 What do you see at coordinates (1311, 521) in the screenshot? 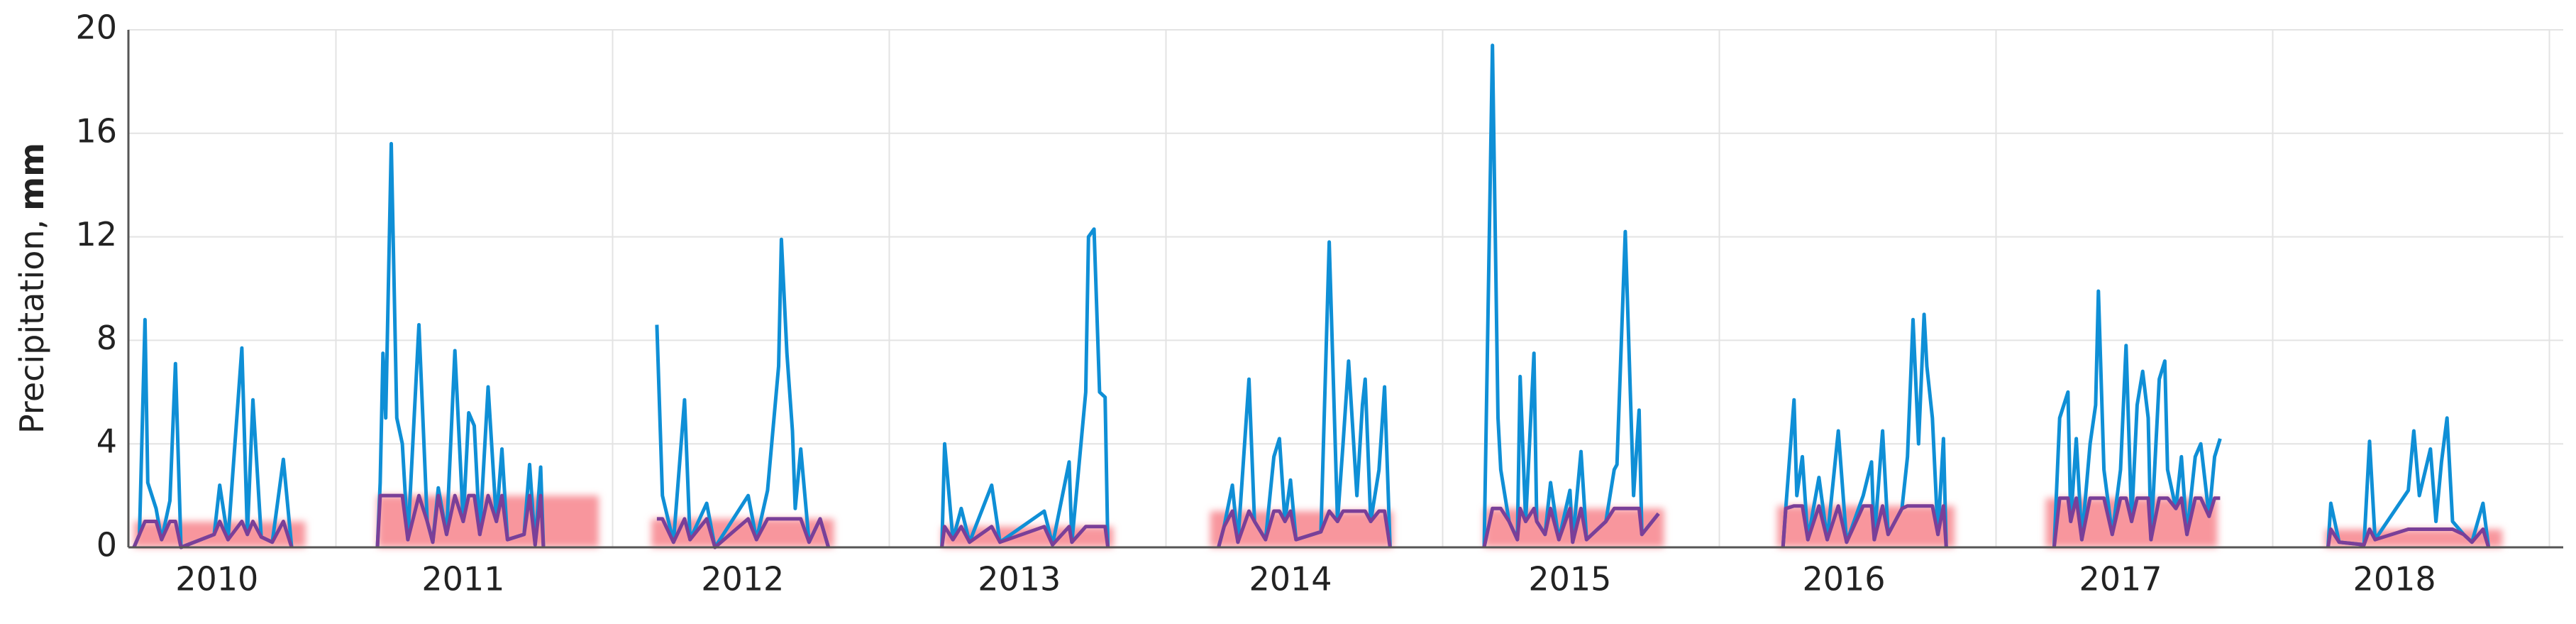
I see `precipitation-line` at bounding box center [1311, 521].